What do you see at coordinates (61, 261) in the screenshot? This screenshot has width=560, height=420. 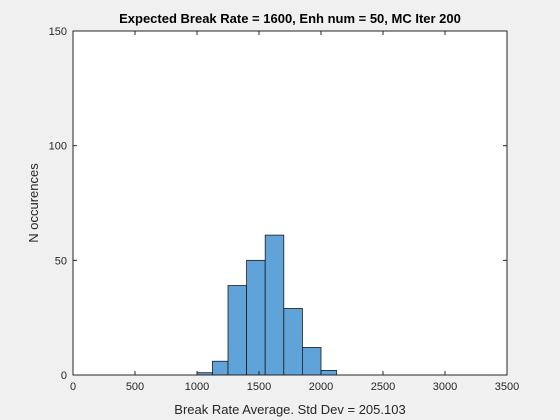 I see `y-tick-label: 50` at bounding box center [61, 261].